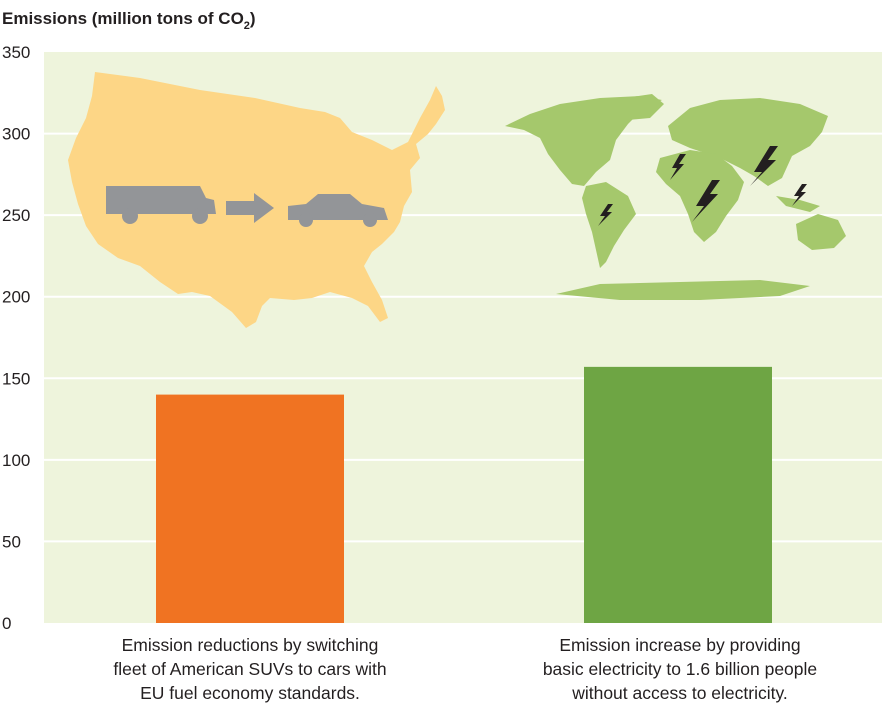  What do you see at coordinates (16, 378) in the screenshot?
I see `y-tick-label: 150` at bounding box center [16, 378].